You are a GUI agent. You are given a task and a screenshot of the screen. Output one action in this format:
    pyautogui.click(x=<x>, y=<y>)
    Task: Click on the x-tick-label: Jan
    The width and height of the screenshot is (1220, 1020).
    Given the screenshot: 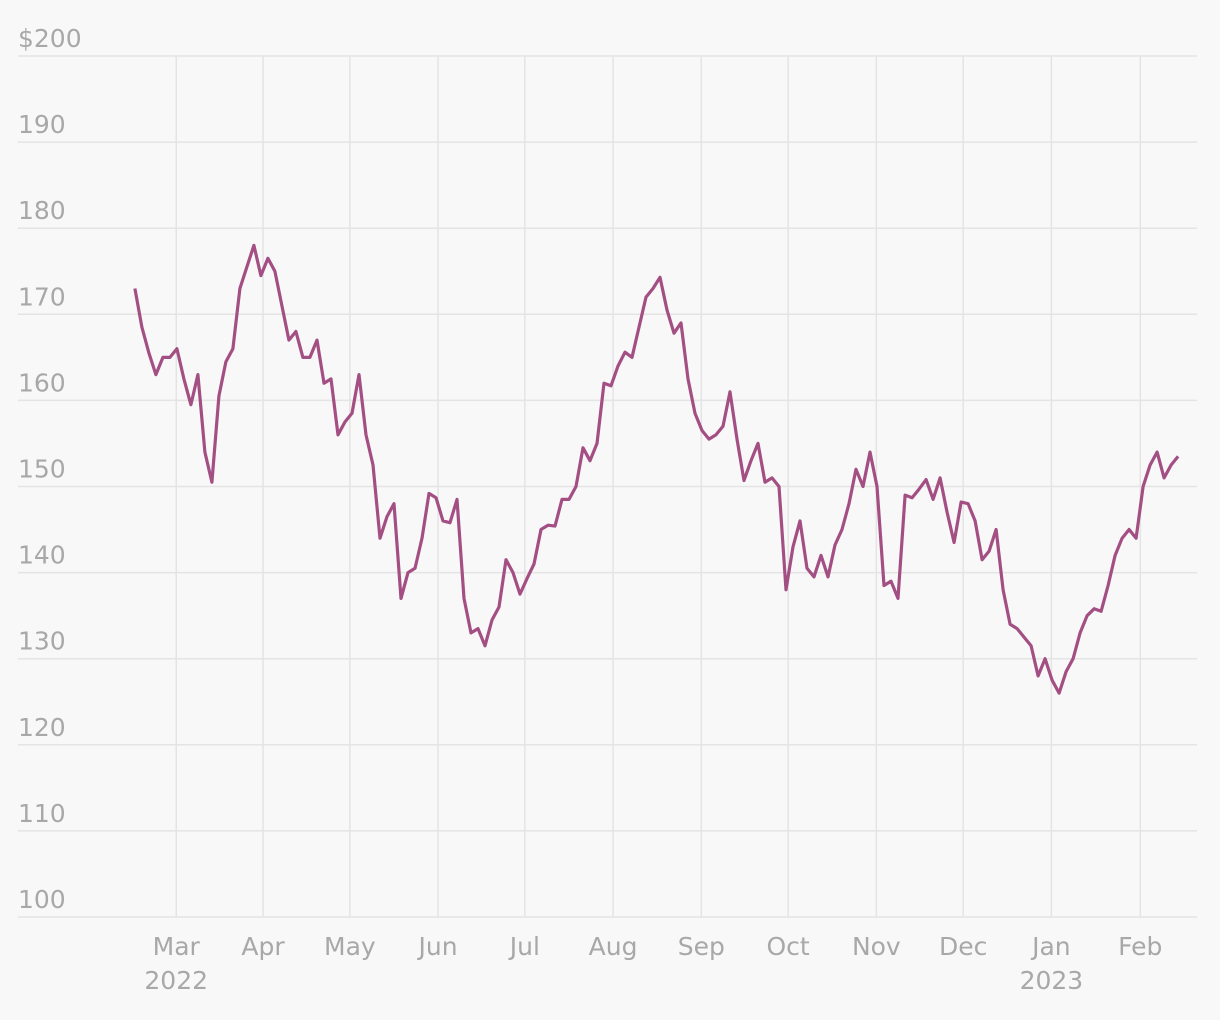 What is the action you would take?
    pyautogui.click(x=1050, y=946)
    